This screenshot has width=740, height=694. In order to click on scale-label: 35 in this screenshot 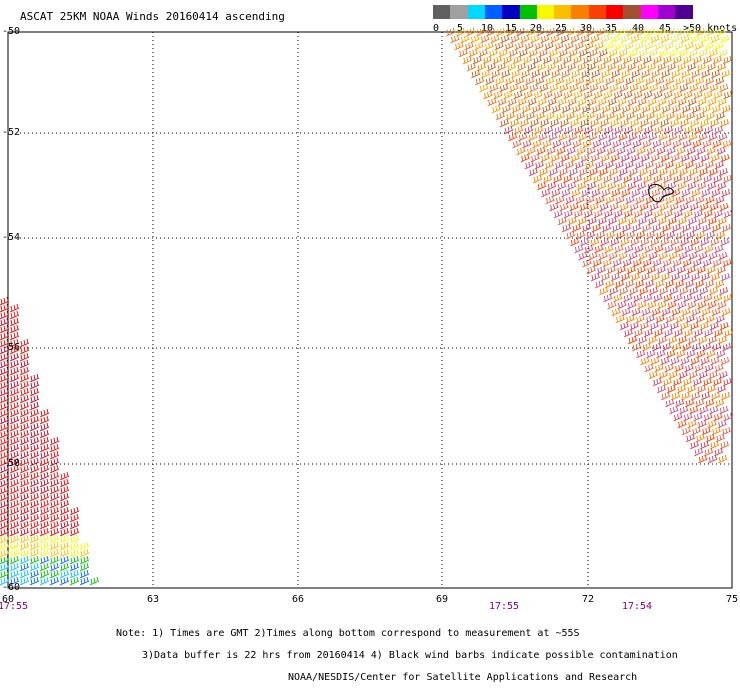, I will do `click(611, 28)`.